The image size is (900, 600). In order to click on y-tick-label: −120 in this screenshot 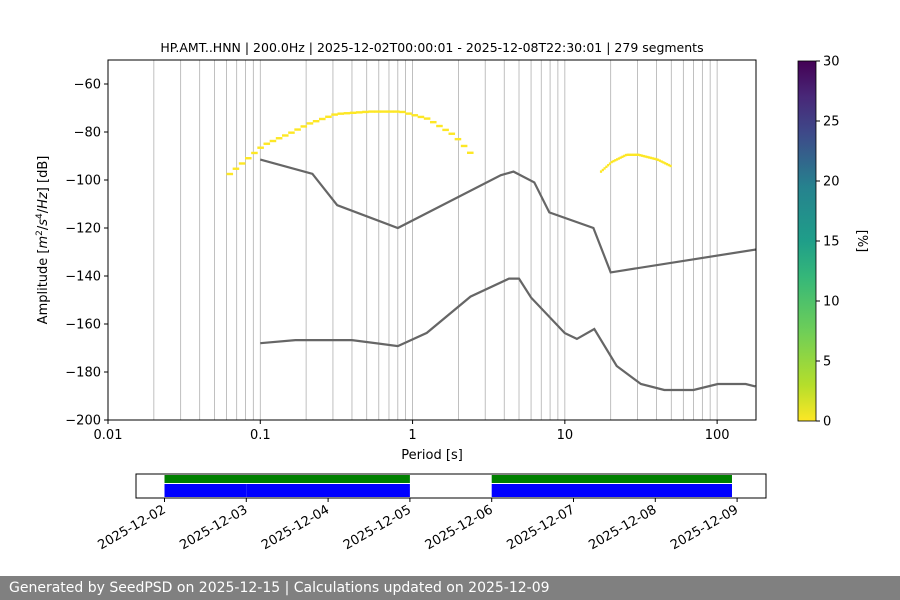, I will do `click(83, 229)`.